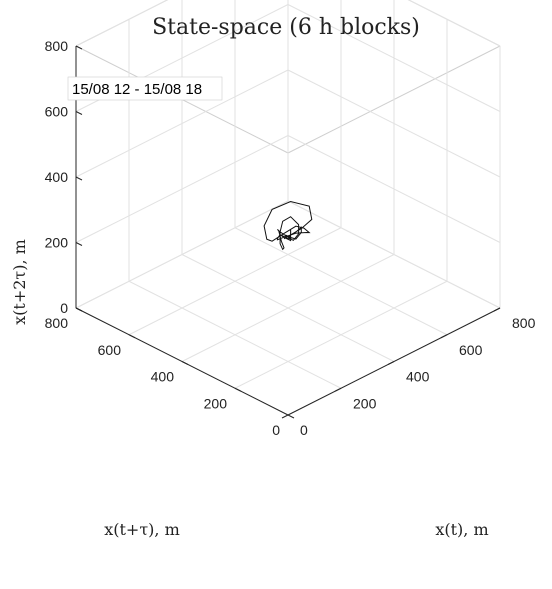 Image resolution: width=552 pixels, height=589 pixels. What do you see at coordinates (57, 243) in the screenshot?
I see `z-tick-label: 200` at bounding box center [57, 243].